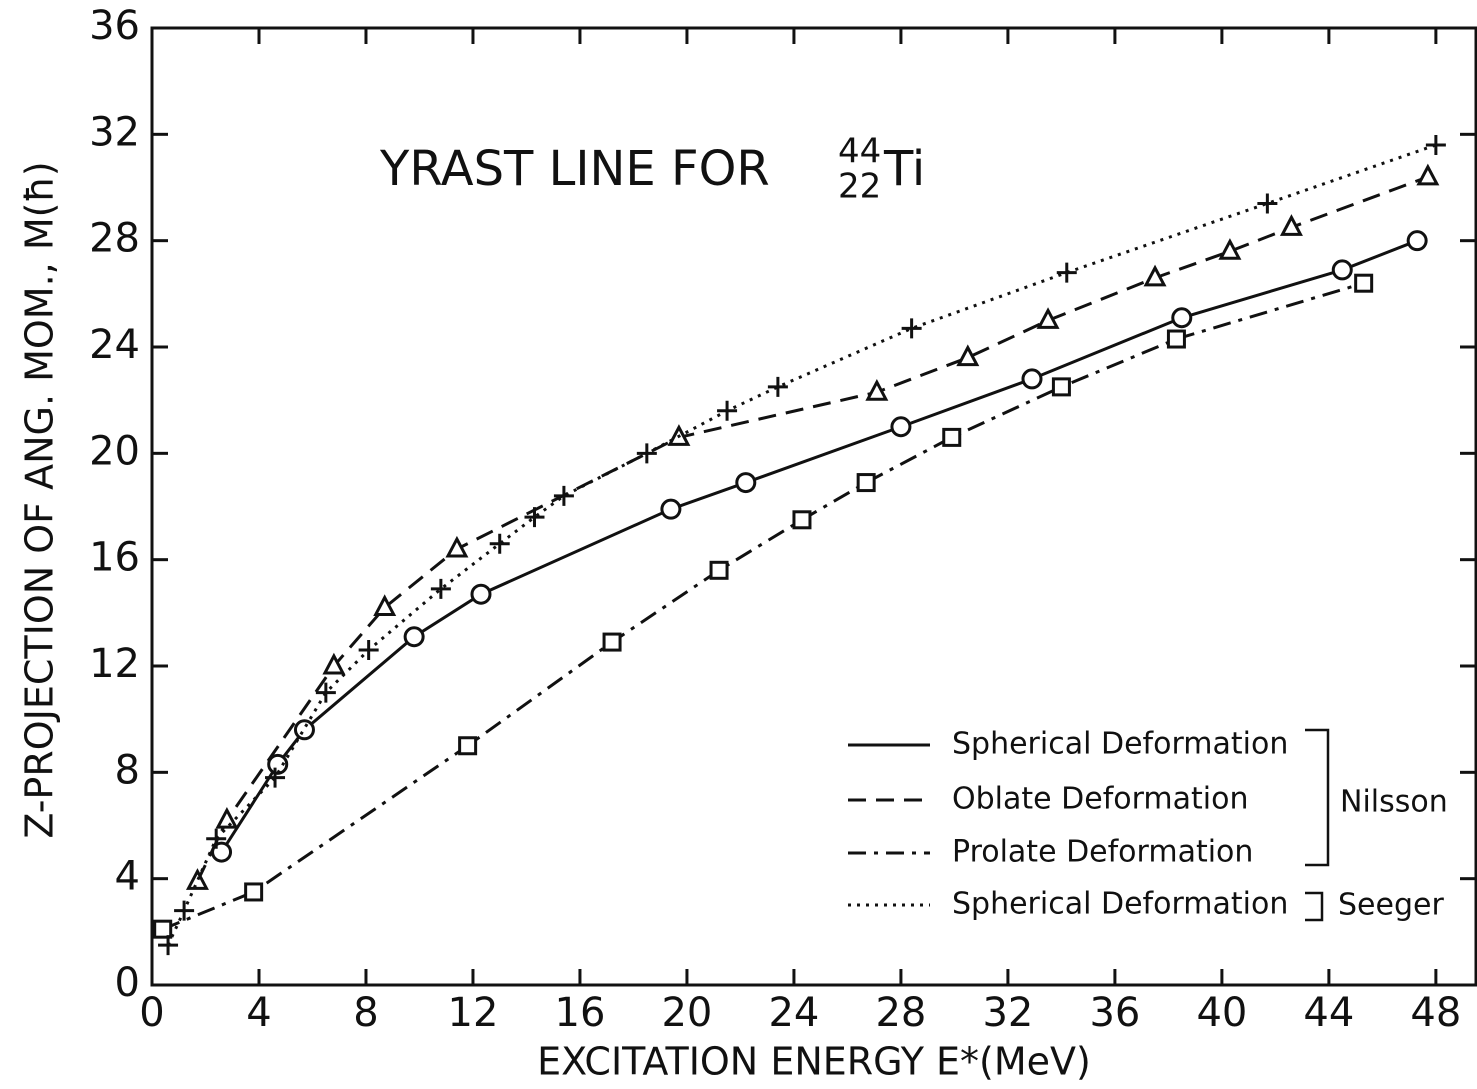  What do you see at coordinates (258, 1013) in the screenshot?
I see `x-tick-label: 4` at bounding box center [258, 1013].